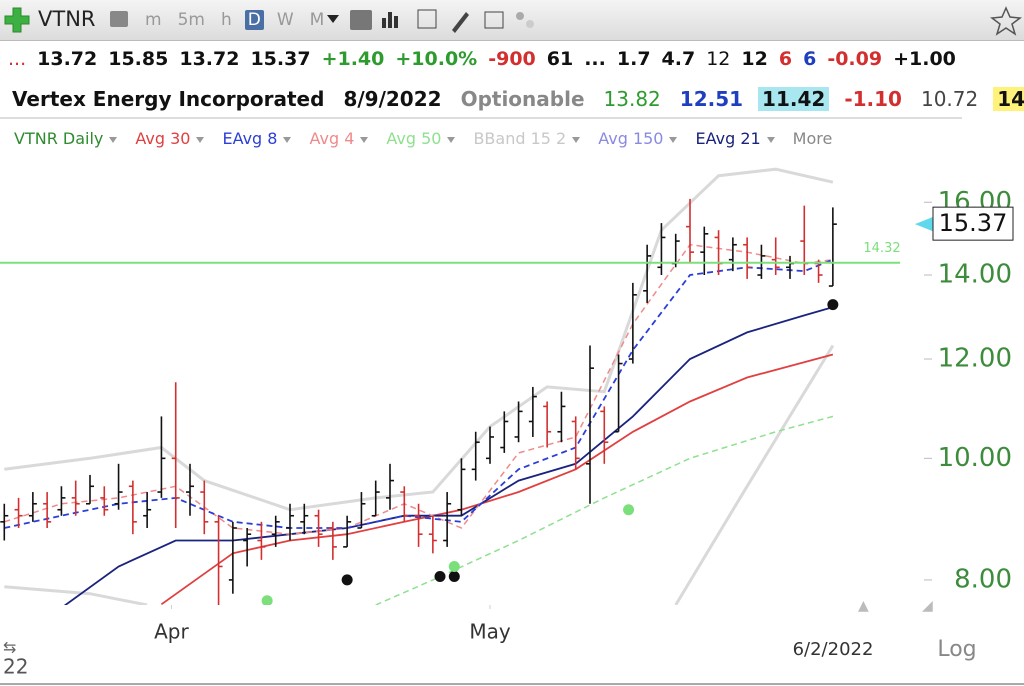 This screenshot has width=1024, height=686. What do you see at coordinates (983, 579) in the screenshot?
I see `y-tick-label: 8.00` at bounding box center [983, 579].